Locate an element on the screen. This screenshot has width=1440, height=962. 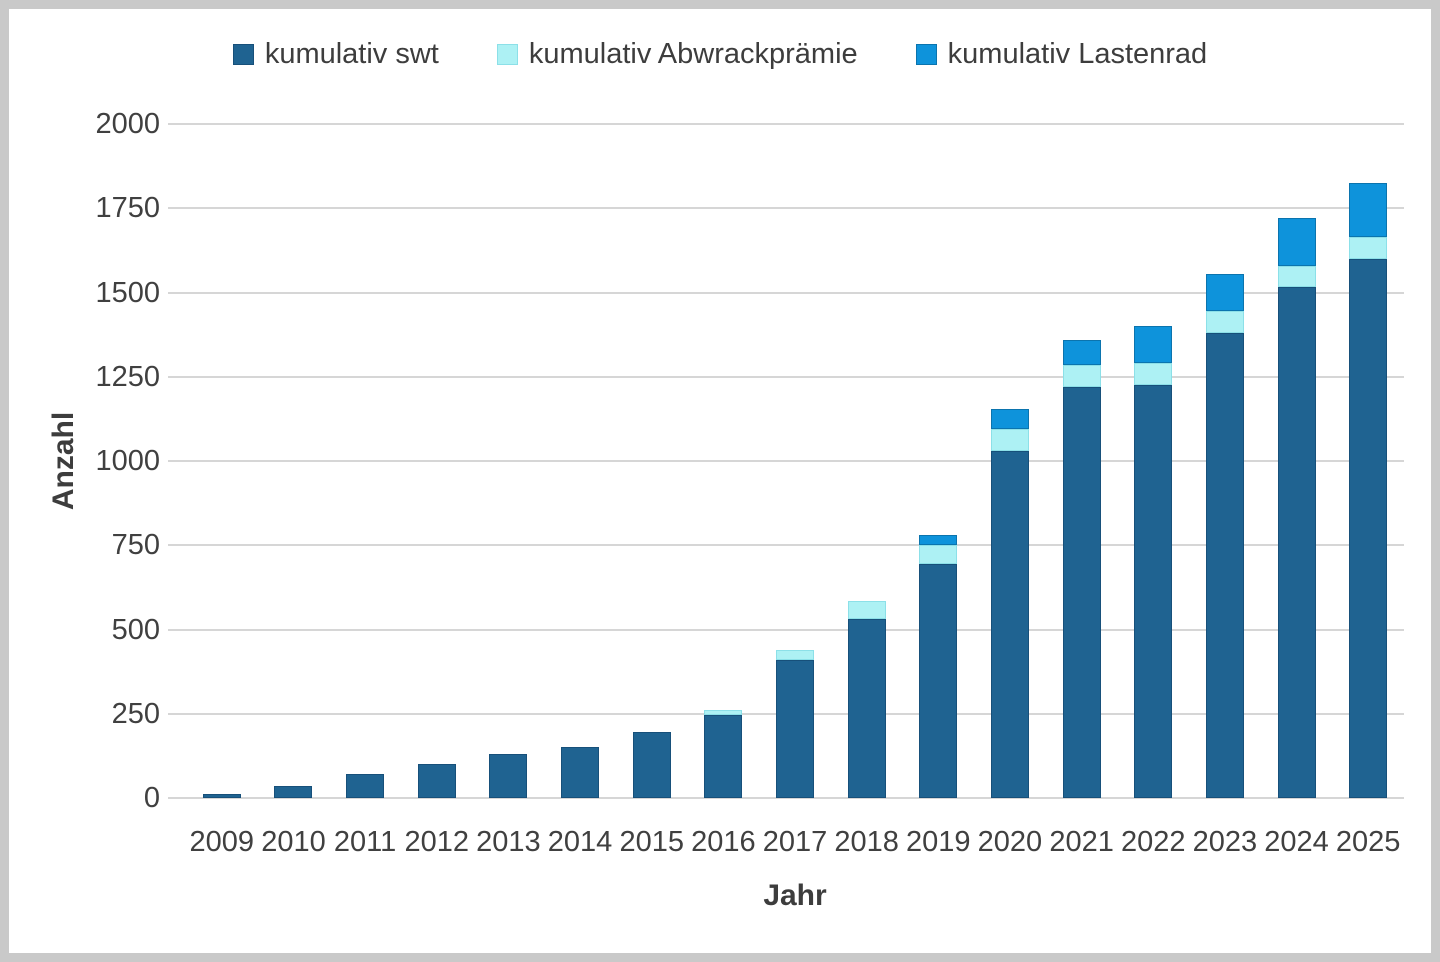
x-axis-title: Jahr is located at coordinates (795, 895).